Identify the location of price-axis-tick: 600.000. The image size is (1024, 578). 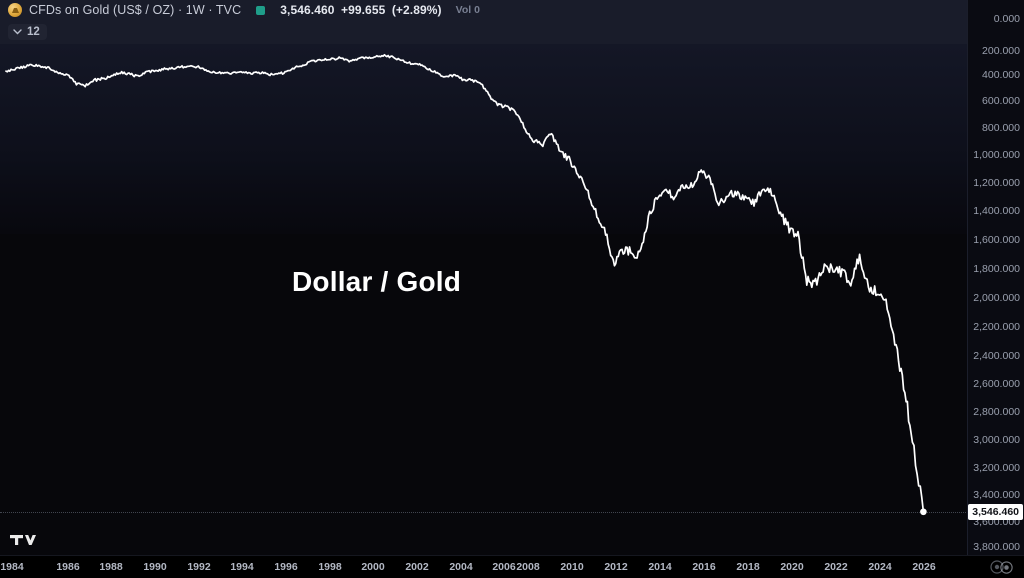
(1001, 101).